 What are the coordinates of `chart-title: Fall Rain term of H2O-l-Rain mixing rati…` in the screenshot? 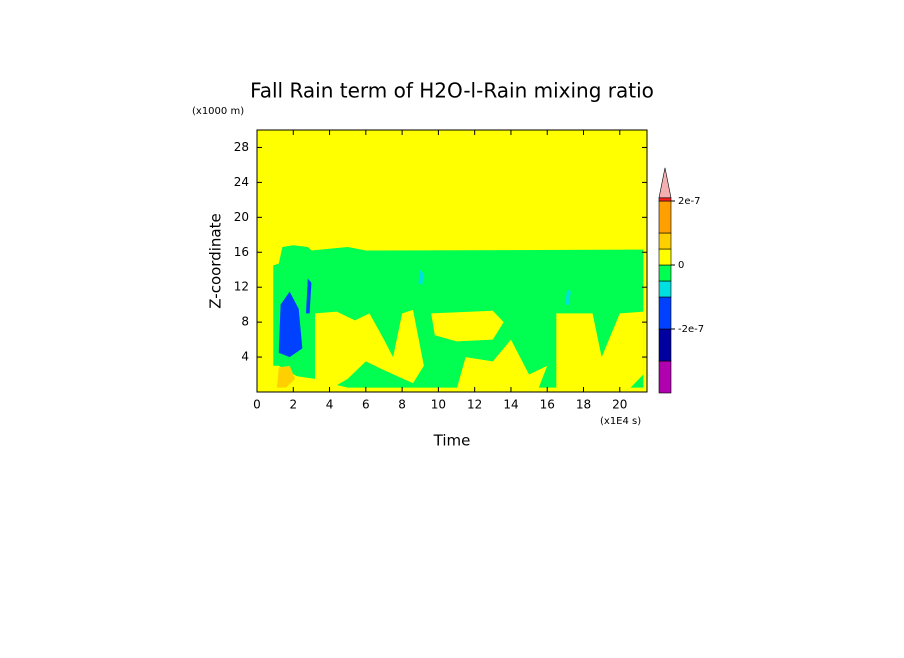 It's located at (452, 91).